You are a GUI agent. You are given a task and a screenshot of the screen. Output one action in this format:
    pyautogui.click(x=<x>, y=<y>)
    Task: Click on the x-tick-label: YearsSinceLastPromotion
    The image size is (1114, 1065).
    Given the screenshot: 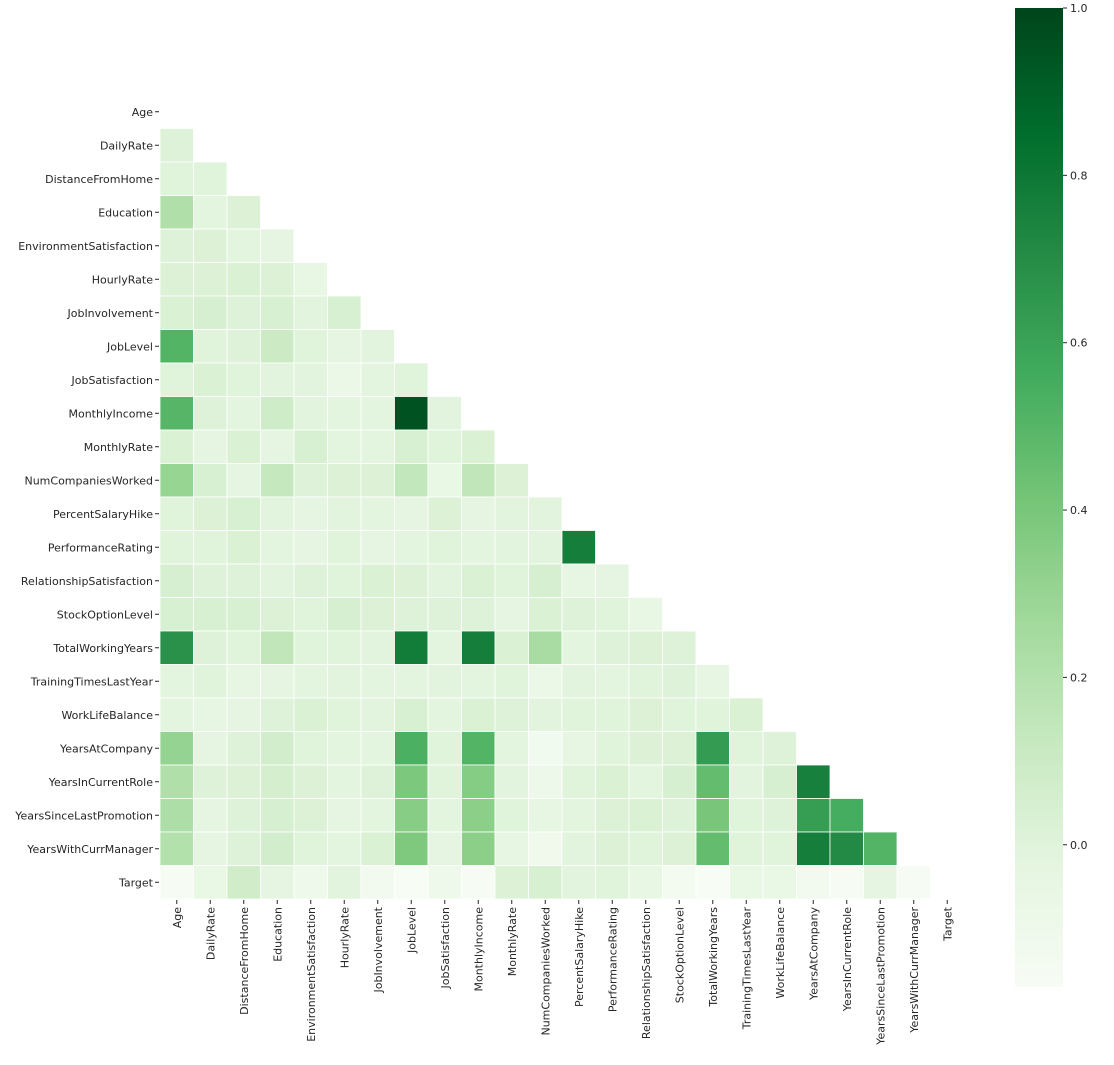 What is the action you would take?
    pyautogui.click(x=880, y=976)
    